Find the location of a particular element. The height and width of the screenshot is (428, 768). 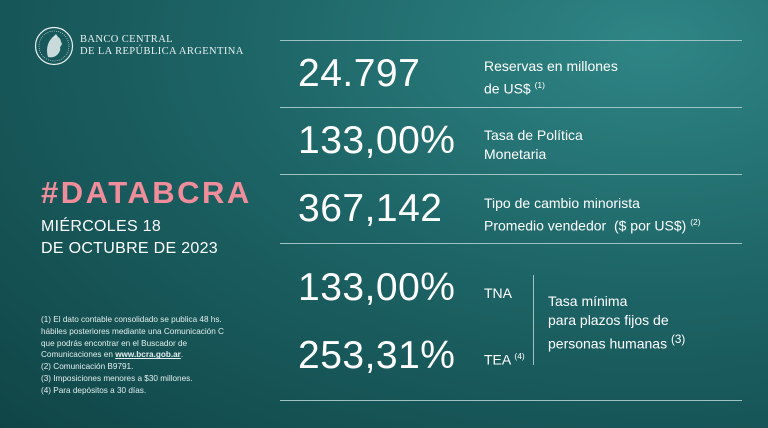

tipo-cambio-value: 367,142 is located at coordinates (370, 208).